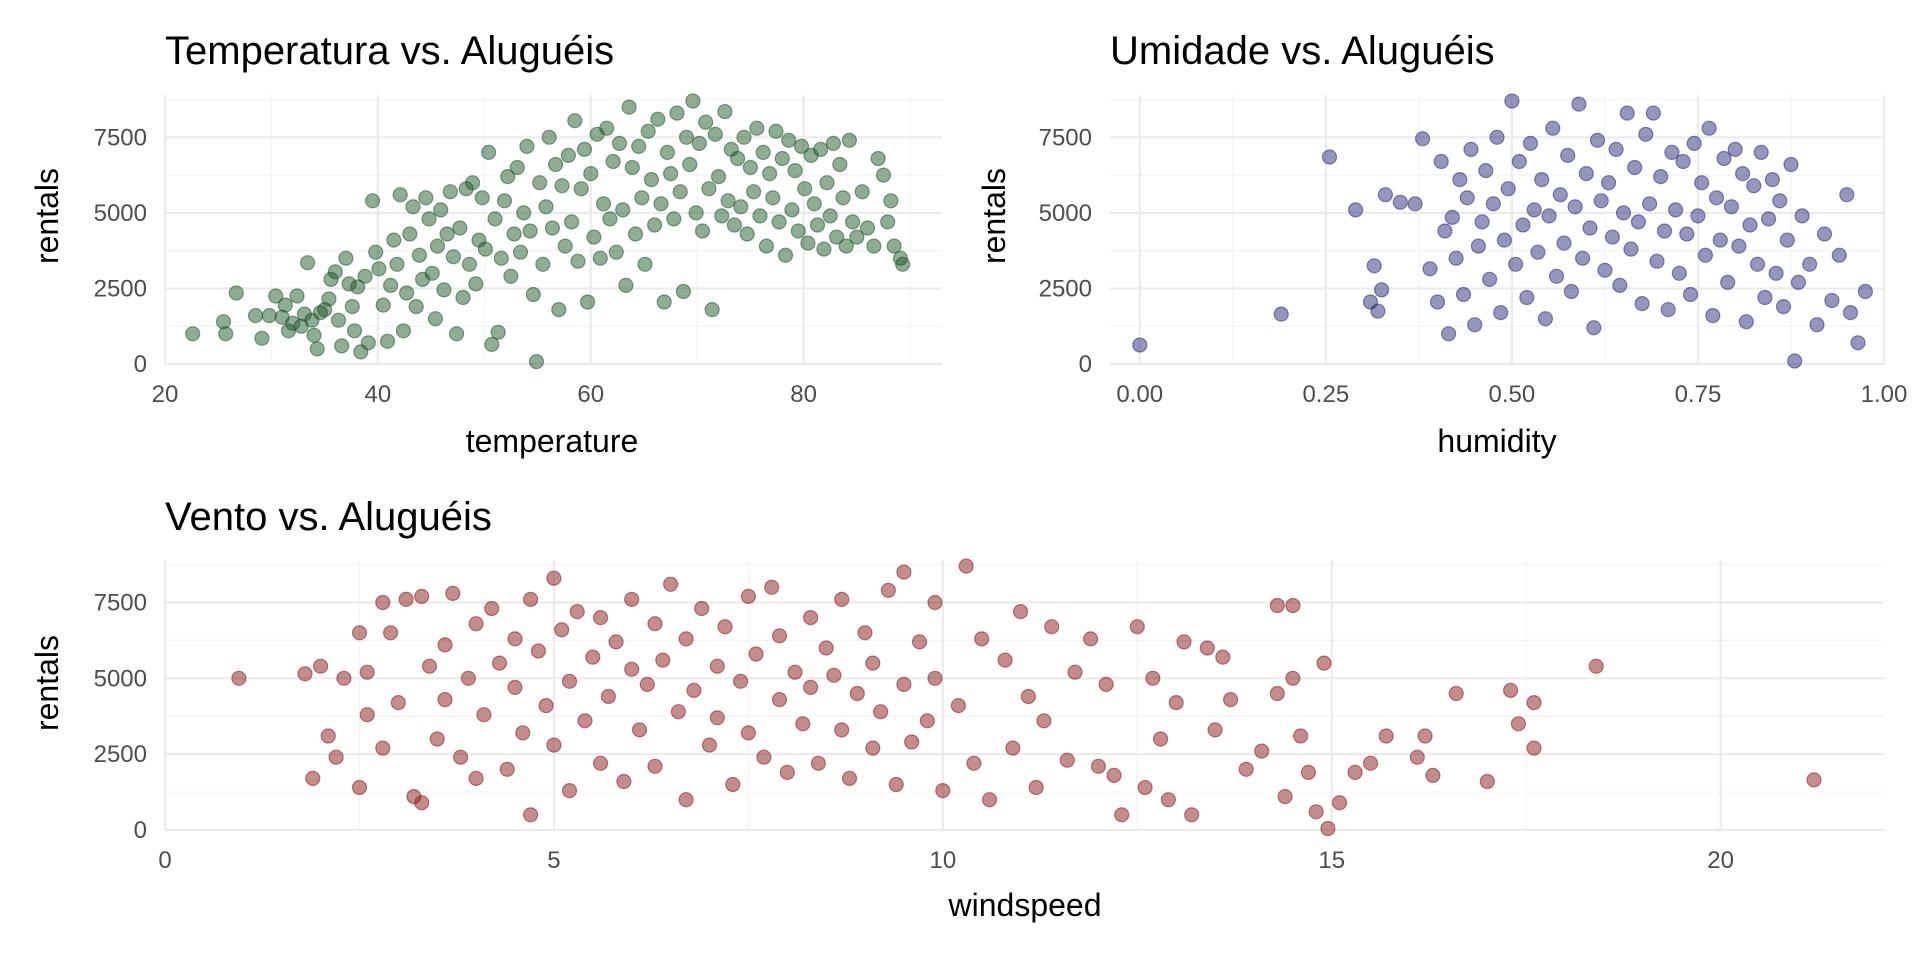 This screenshot has width=1920, height=960. Describe the element at coordinates (1065, 137) in the screenshot. I see `humidity-y-tick-label: 7500` at that location.